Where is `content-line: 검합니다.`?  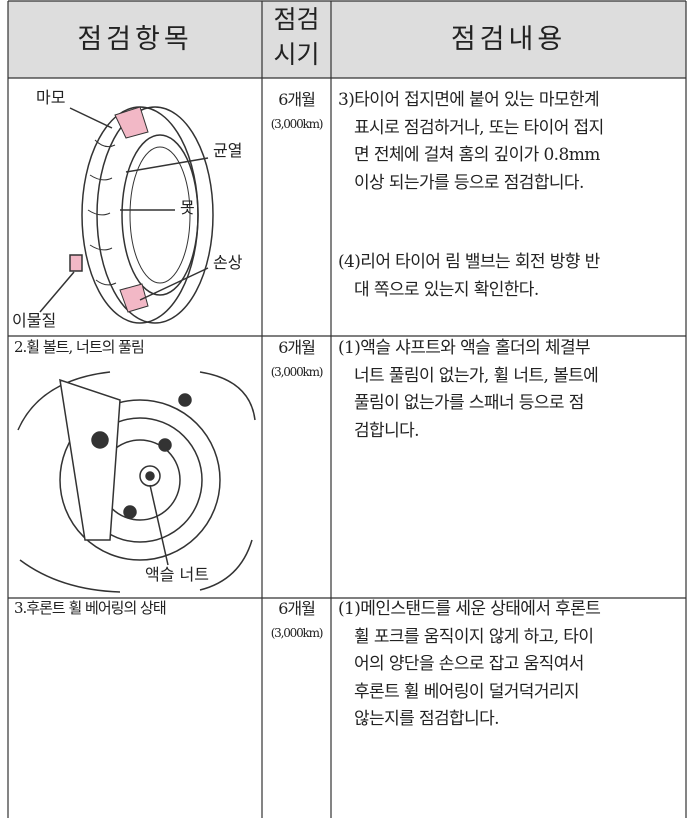 content-line: 검합니다. is located at coordinates (387, 430).